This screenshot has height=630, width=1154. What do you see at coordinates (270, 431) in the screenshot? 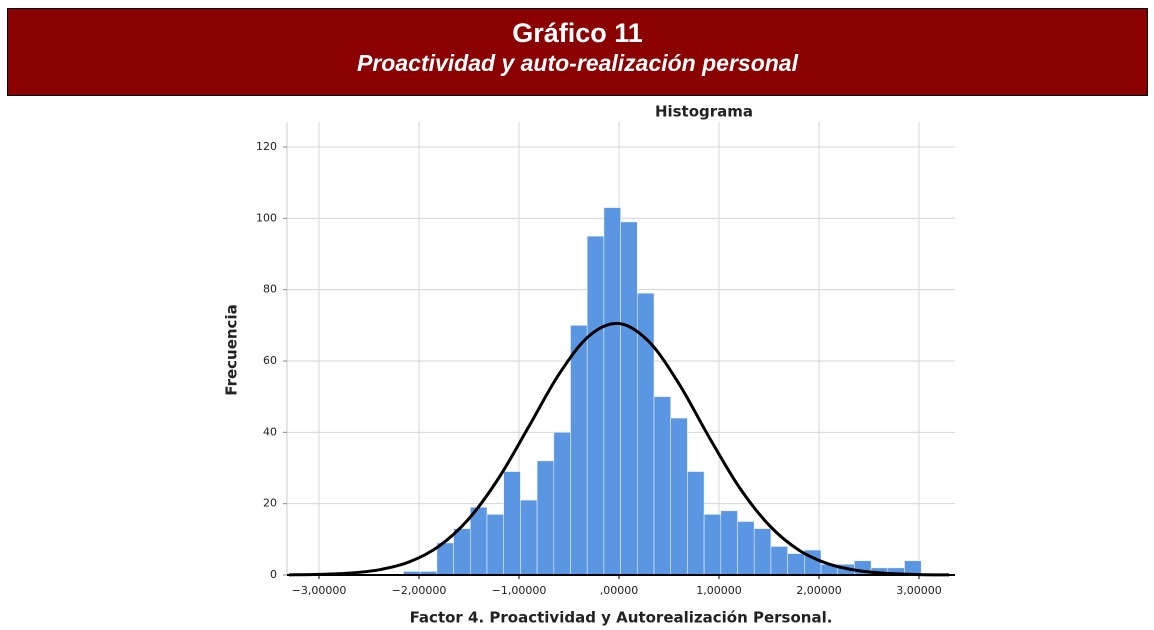
I see `y-tick-label: 40` at bounding box center [270, 431].